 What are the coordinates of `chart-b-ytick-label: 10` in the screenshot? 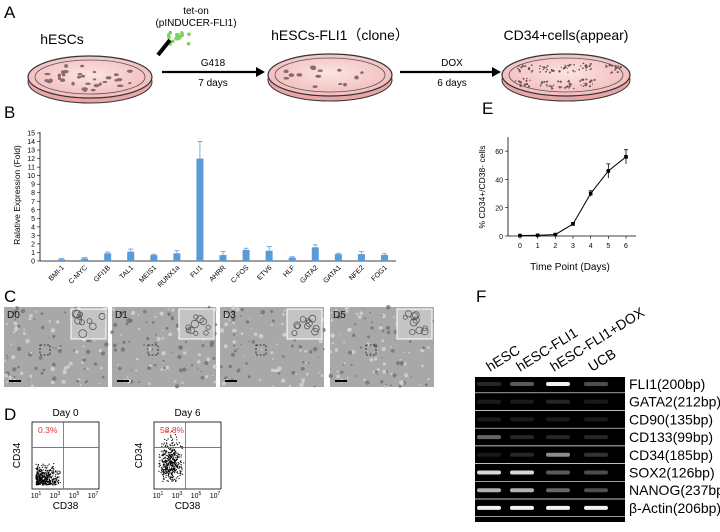 It's located at (31, 176).